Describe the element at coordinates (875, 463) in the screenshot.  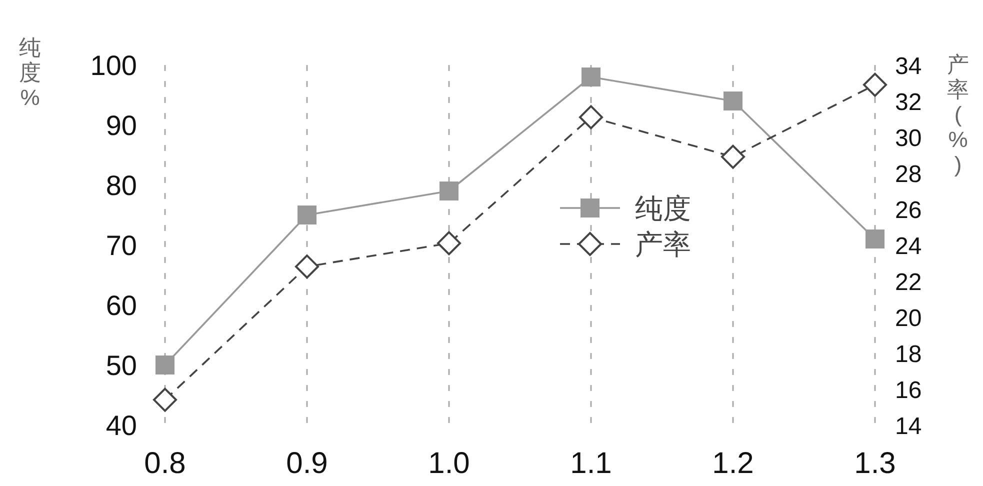
I see `x-tick-label: 1.3` at that location.